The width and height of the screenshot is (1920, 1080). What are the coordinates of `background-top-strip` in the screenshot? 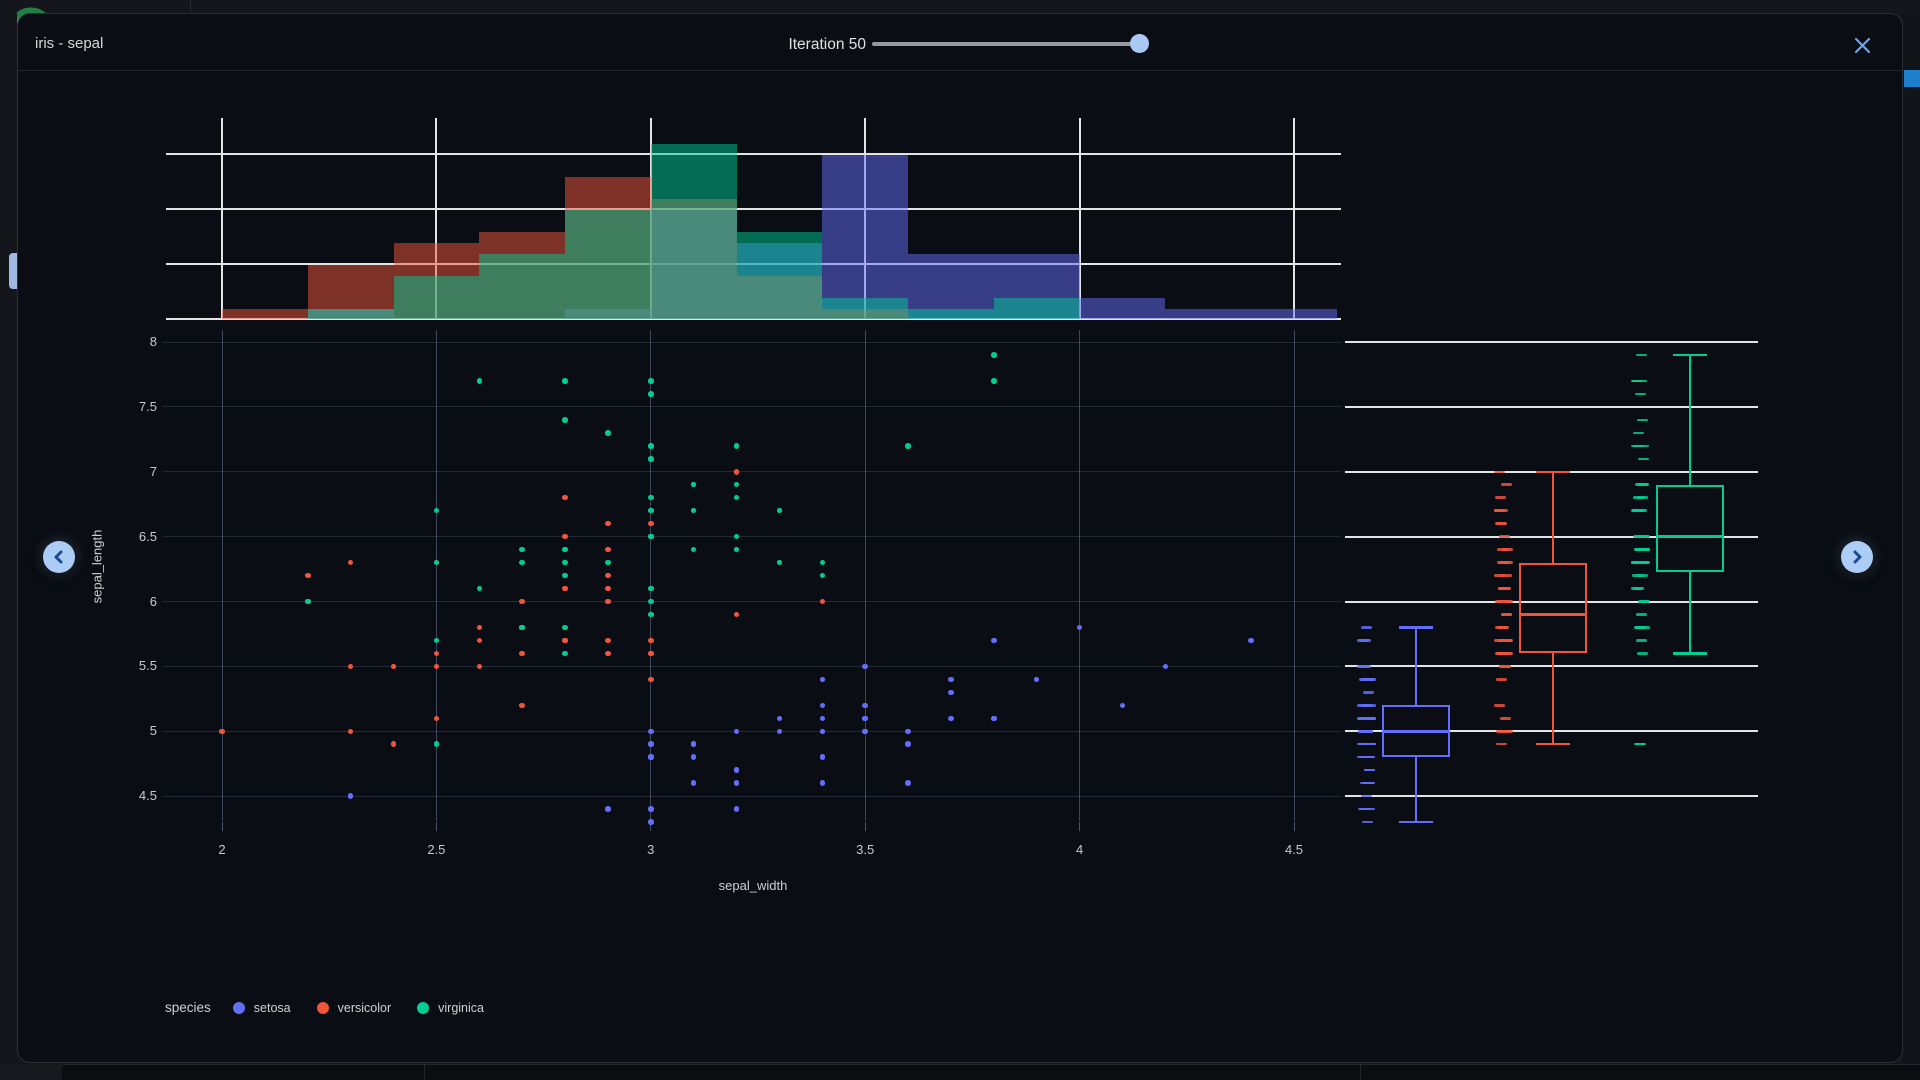 It's located at (960, 6).